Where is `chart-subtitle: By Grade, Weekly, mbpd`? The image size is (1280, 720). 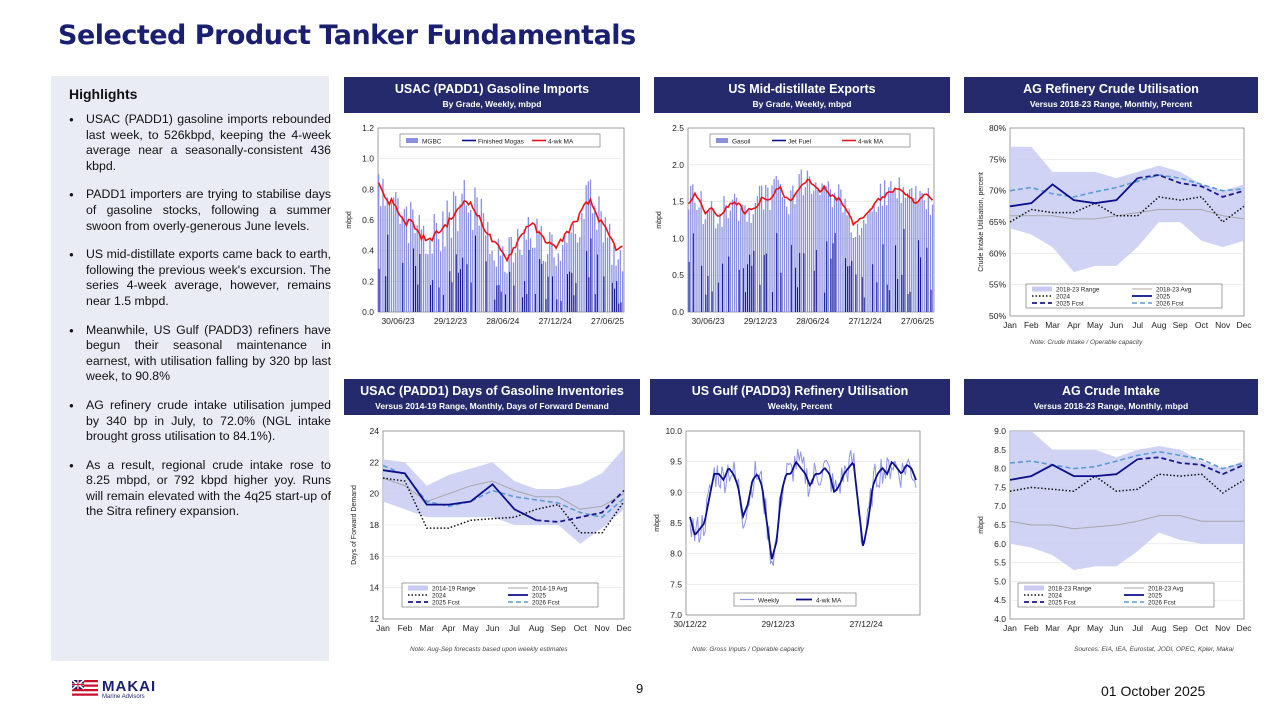
chart-subtitle: By Grade, Weekly, mbpd is located at coordinates (492, 104).